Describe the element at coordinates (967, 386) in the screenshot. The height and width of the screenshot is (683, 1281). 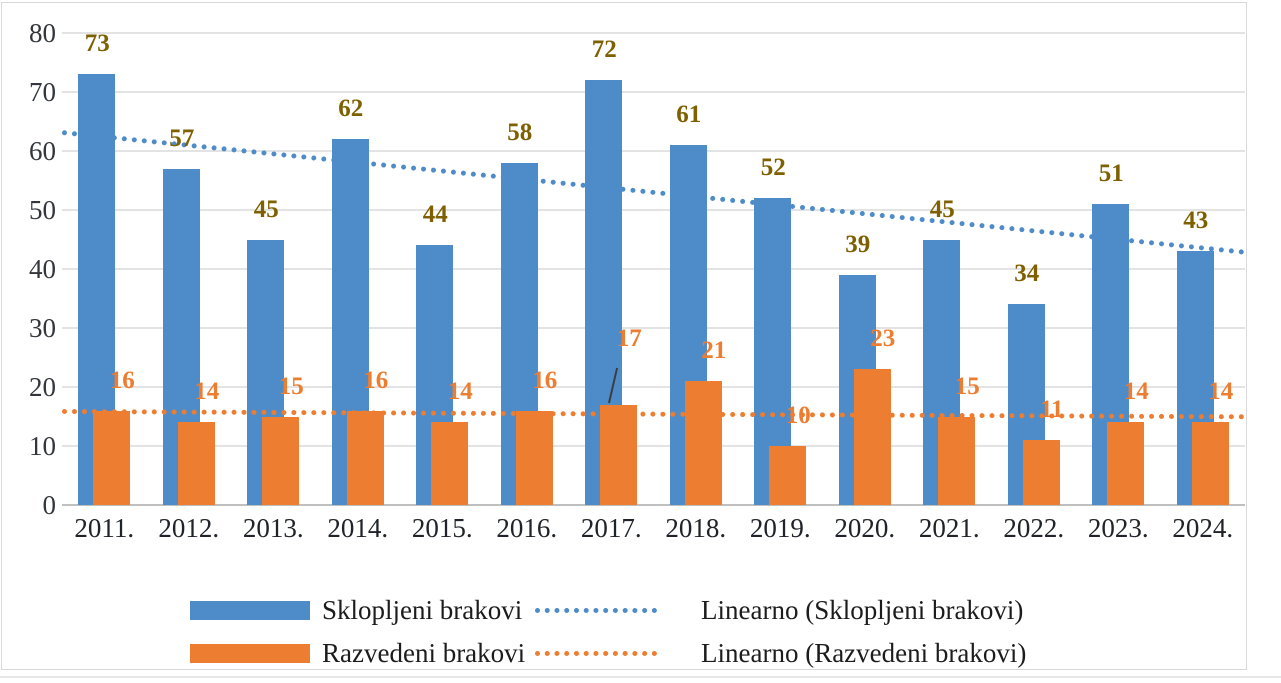
I see `data-label-razvedeni-2021.: 15` at that location.